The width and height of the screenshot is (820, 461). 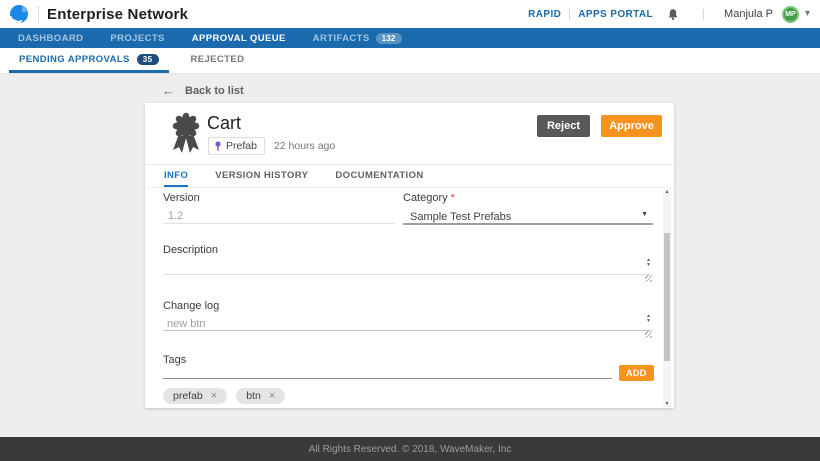 I want to click on card-tab-bar: INFO VERSION HISTORY DOCUMENTATION, so click(x=409, y=176).